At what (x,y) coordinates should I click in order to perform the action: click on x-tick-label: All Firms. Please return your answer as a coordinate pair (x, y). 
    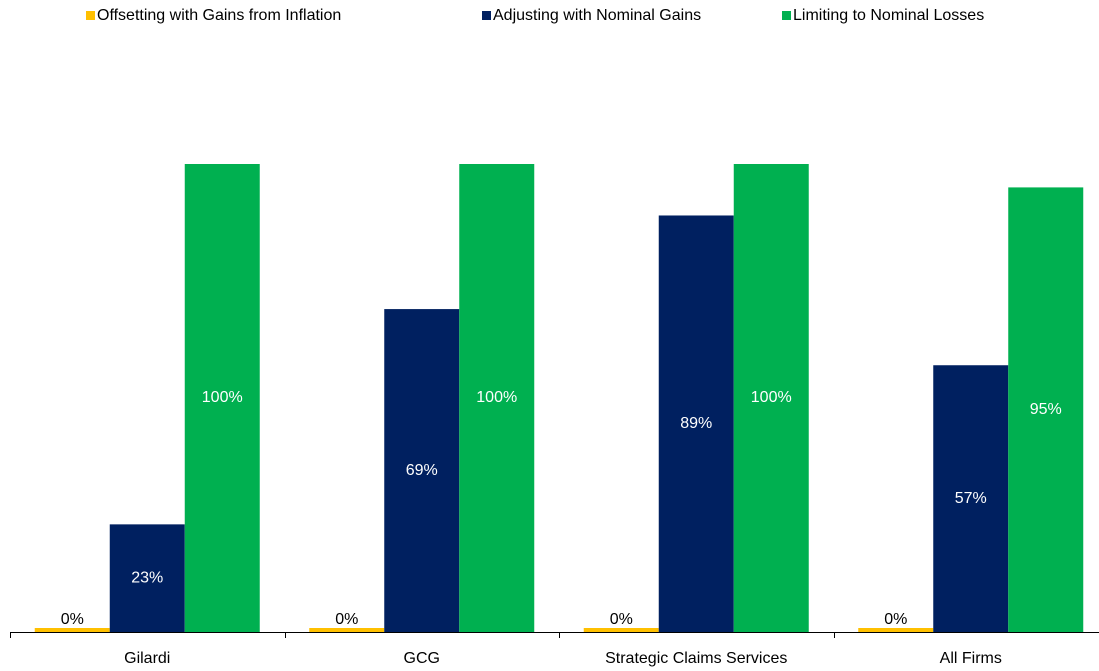
    Looking at the image, I should click on (971, 658).